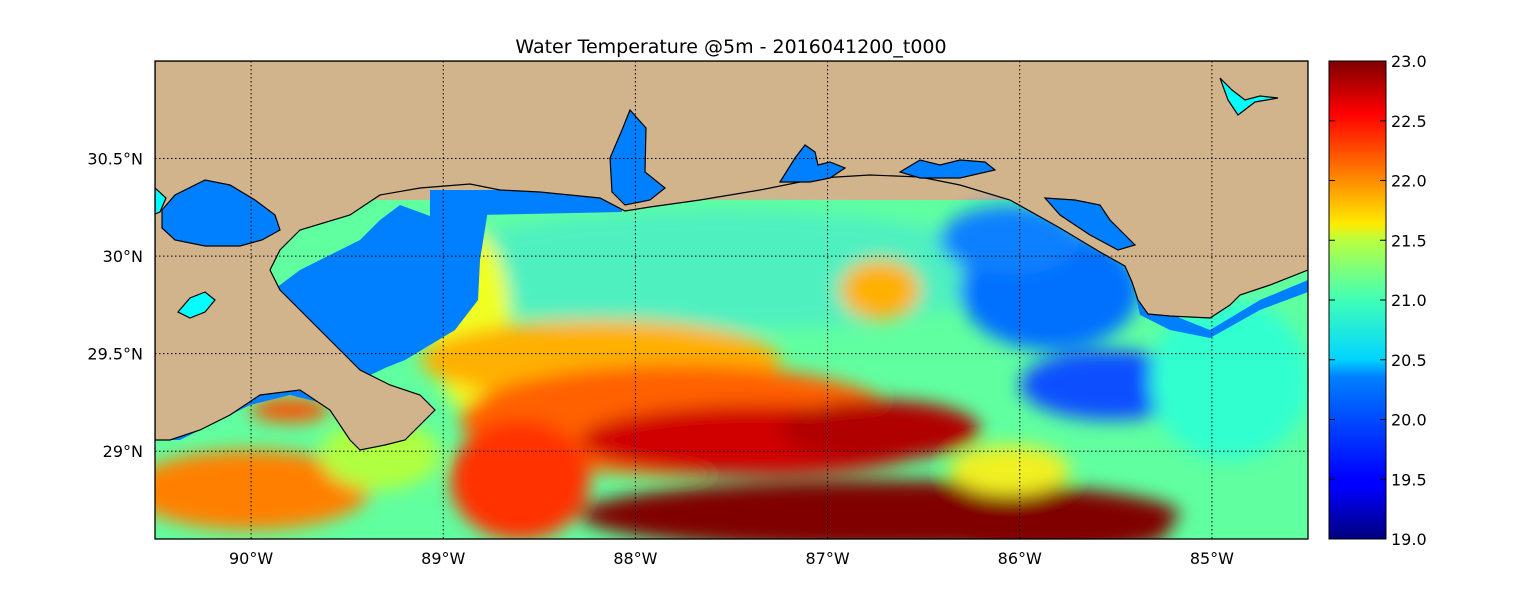 The image size is (1539, 600). What do you see at coordinates (827, 558) in the screenshot?
I see `longitude-label: 87°W` at bounding box center [827, 558].